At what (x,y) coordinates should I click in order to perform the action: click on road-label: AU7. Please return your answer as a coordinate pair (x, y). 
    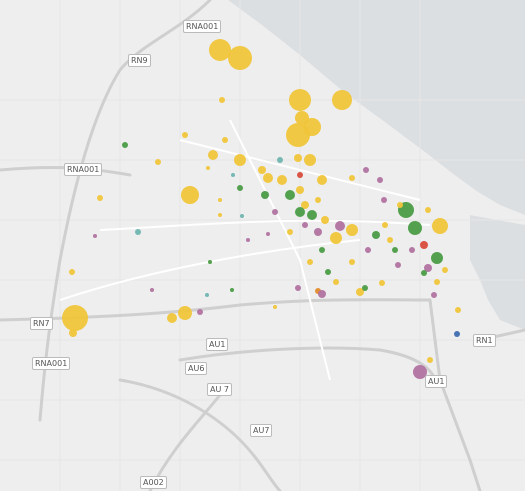
    Looking at the image, I should click on (261, 430).